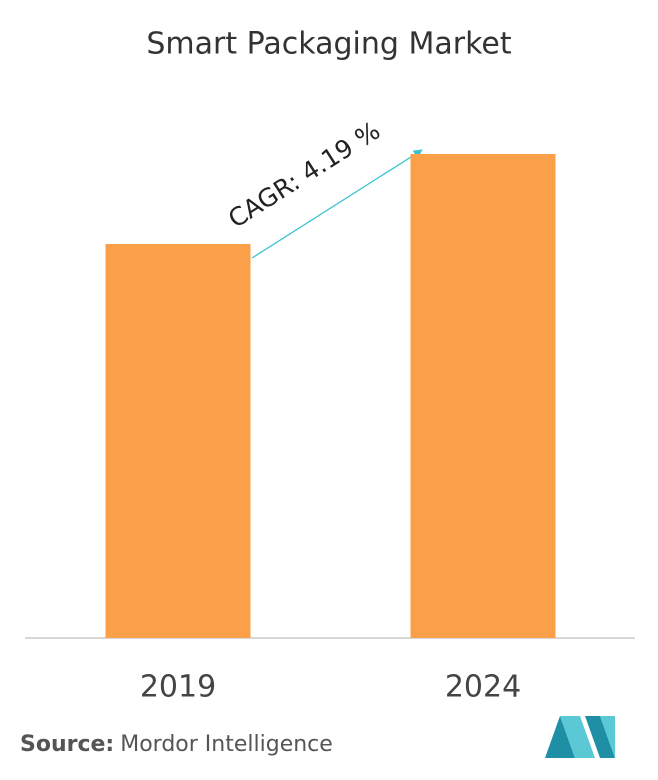 This screenshot has height=780, width=658. I want to click on source-label: Source:, so click(67, 744).